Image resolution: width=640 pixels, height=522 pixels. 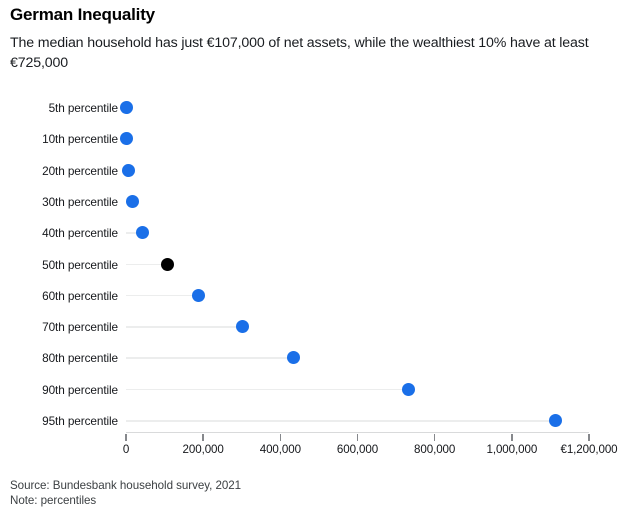 I want to click on row-label-40th-percentile: 40th percentile, so click(x=80, y=233).